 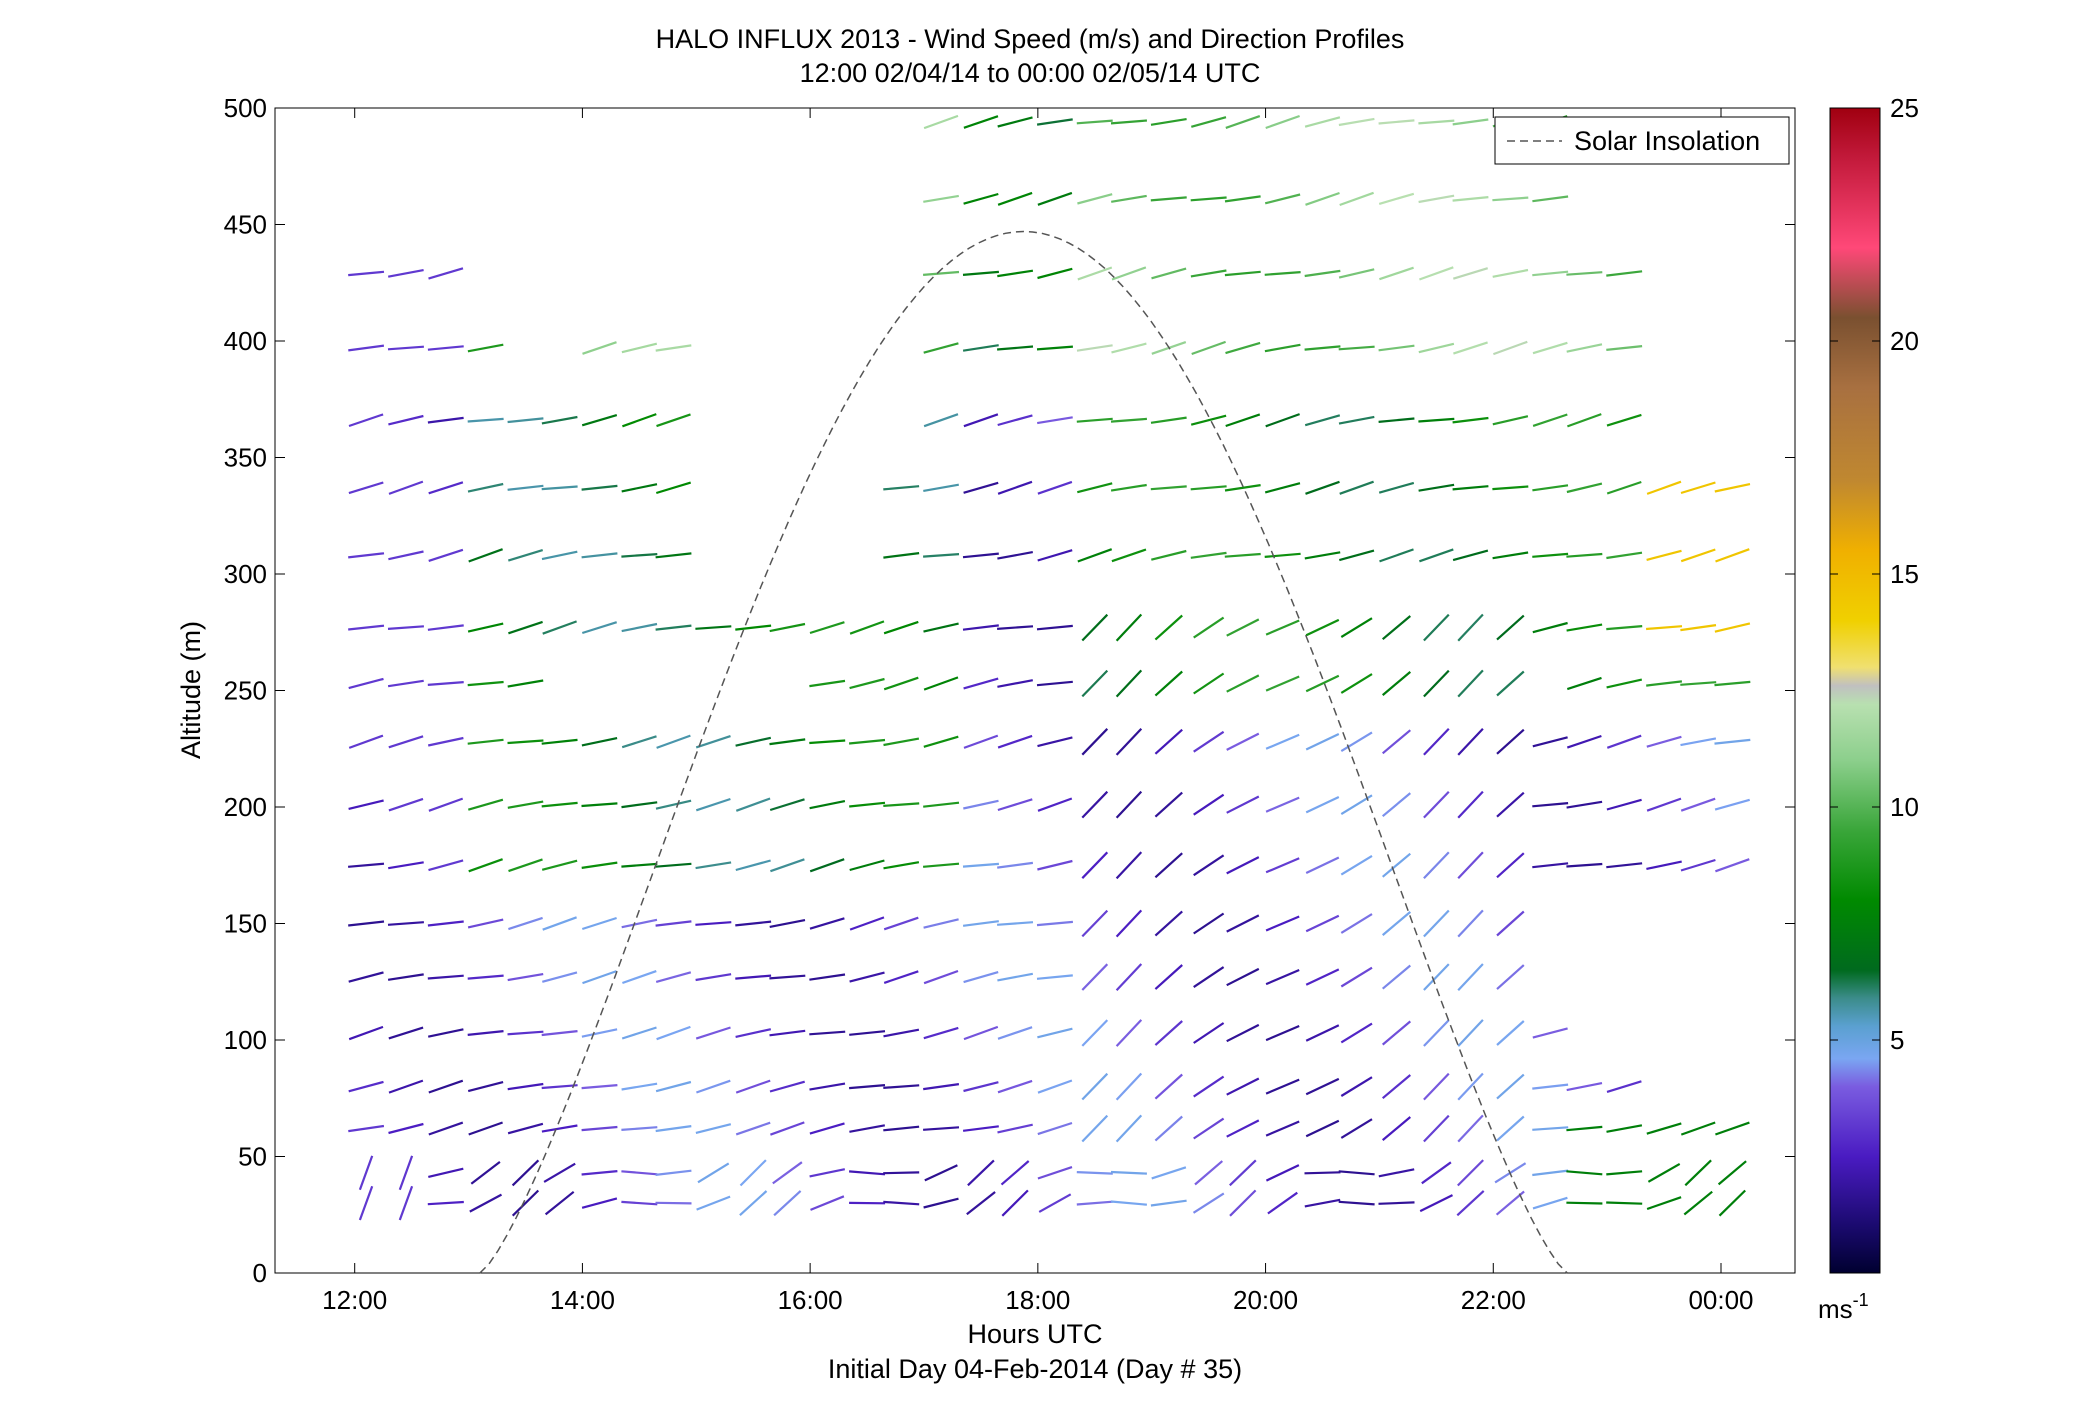 What do you see at coordinates (1897, 1040) in the screenshot?
I see `colorbar-tick-label: 5` at bounding box center [1897, 1040].